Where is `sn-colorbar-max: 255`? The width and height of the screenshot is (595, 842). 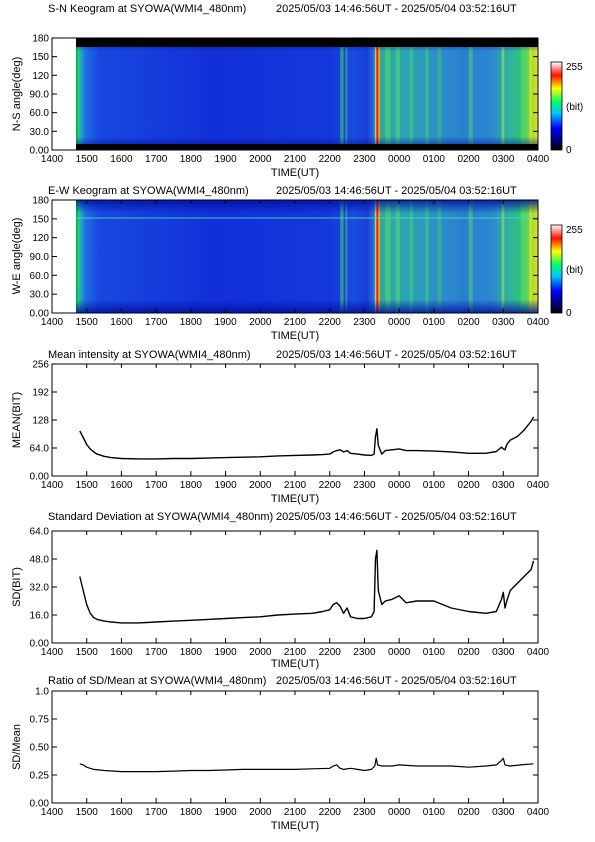 sn-colorbar-max: 255 is located at coordinates (574, 67).